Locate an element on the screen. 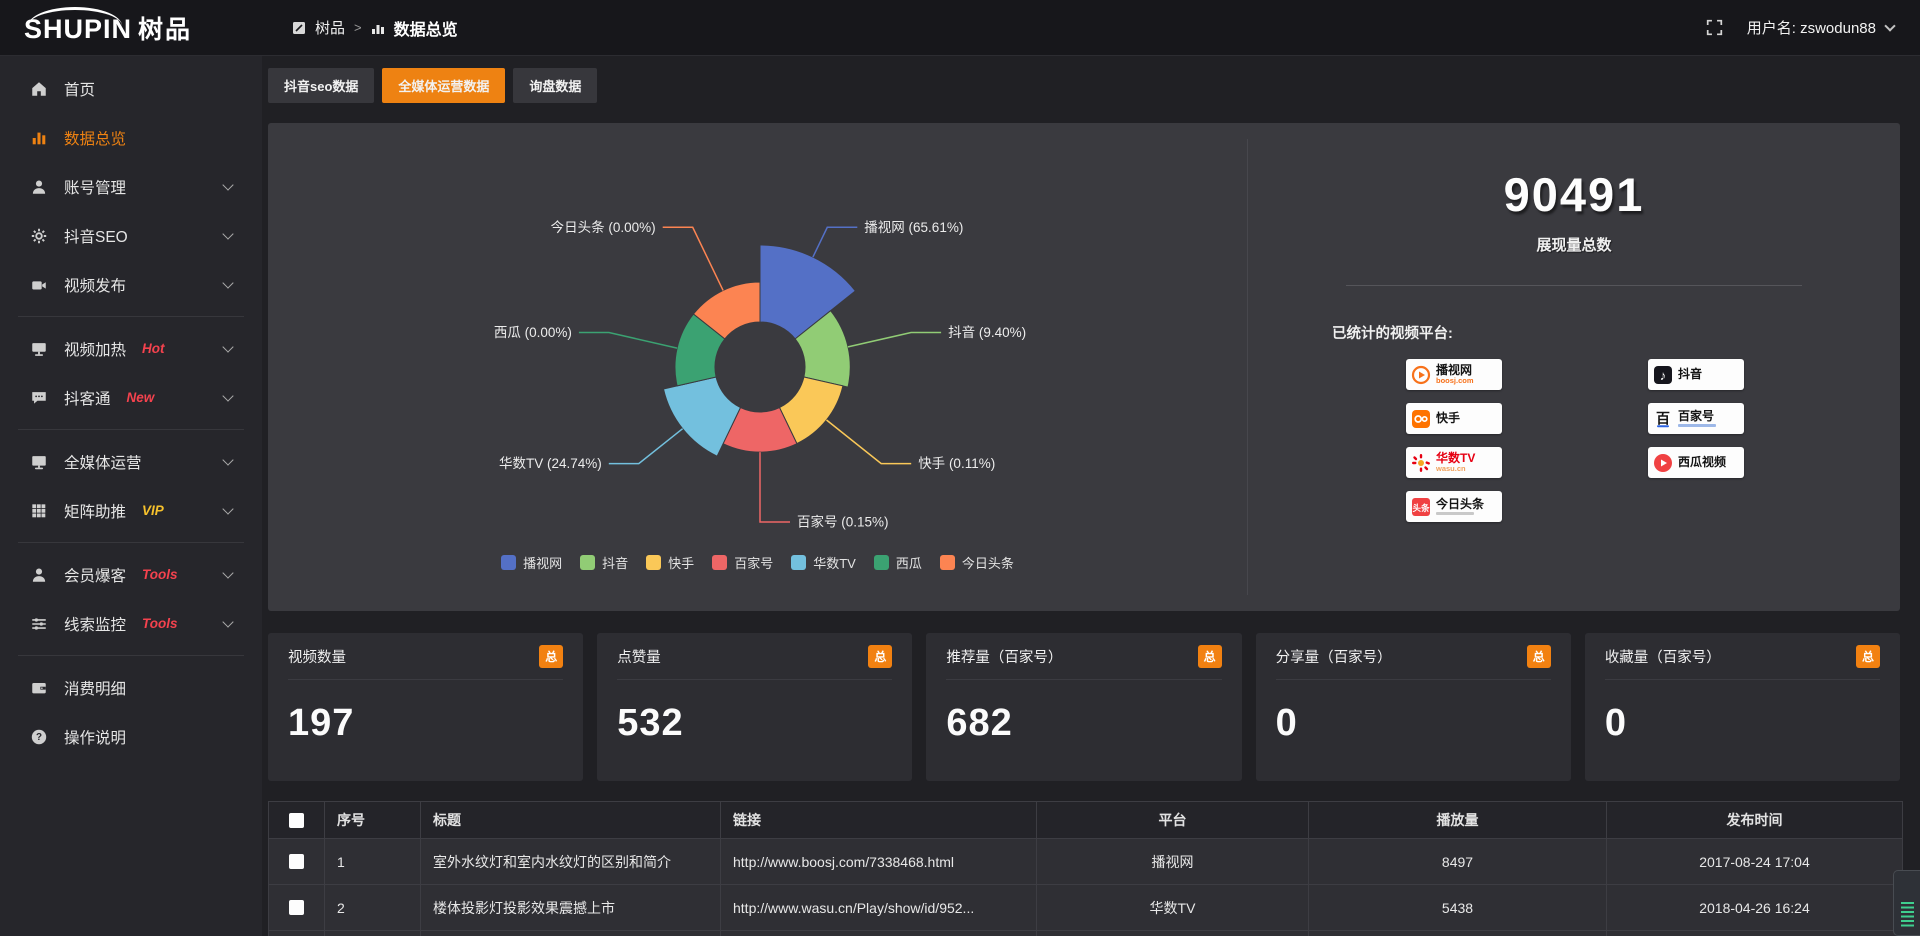  column-header: 发布时间 is located at coordinates (1754, 820).